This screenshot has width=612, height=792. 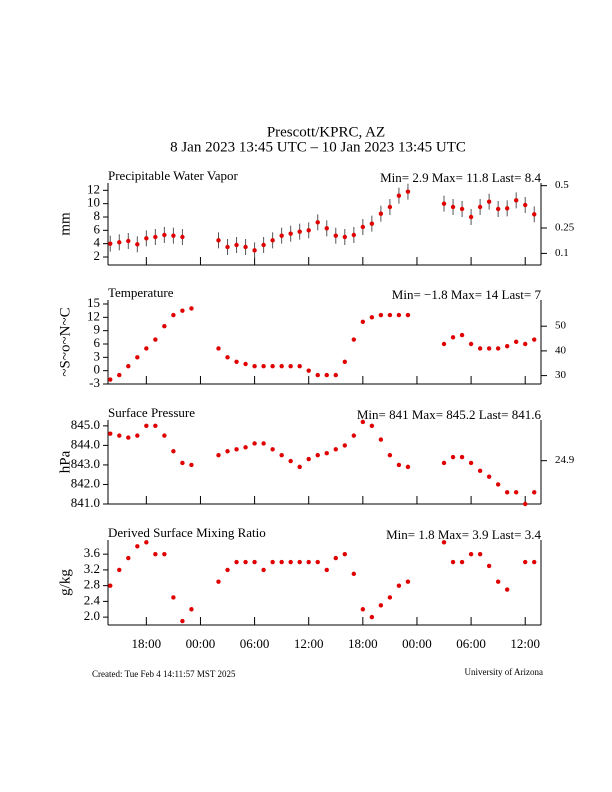 I want to click on panel-stats: Min= 1.8 Max= 3.9 Last= 3.4, so click(x=463, y=534).